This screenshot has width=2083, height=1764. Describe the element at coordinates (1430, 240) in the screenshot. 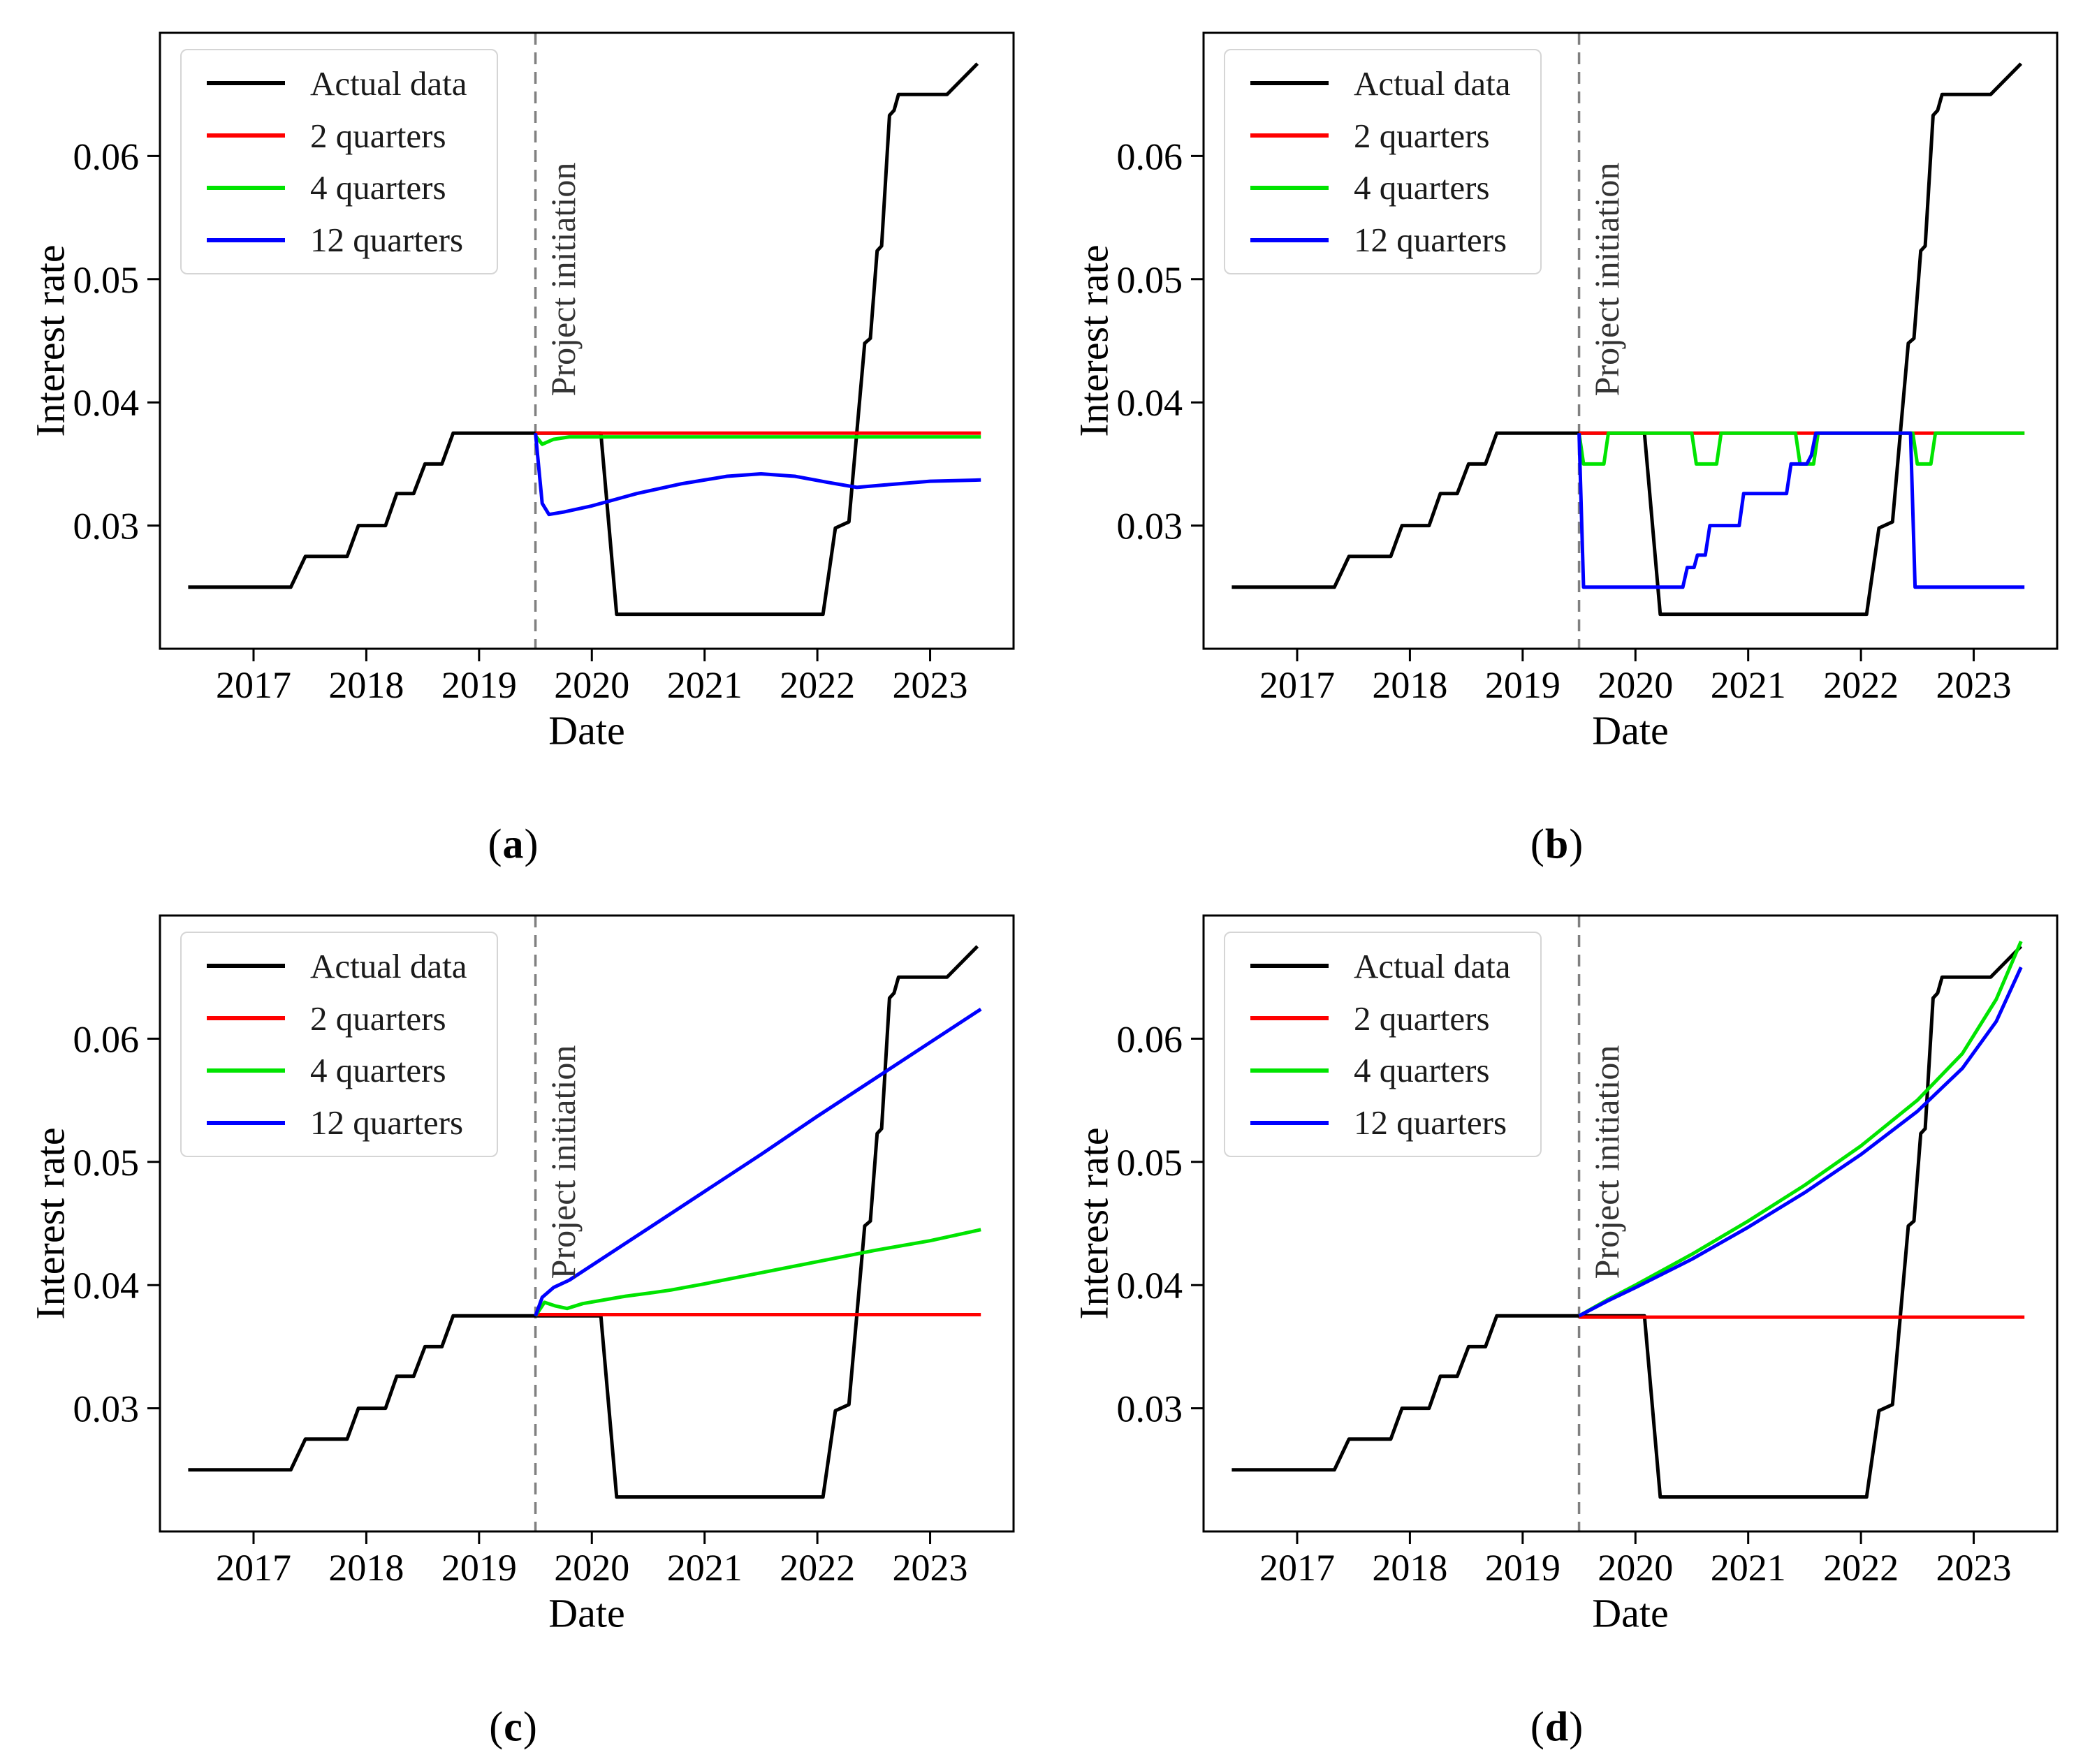

I see `legend-label: 12 quarters` at that location.